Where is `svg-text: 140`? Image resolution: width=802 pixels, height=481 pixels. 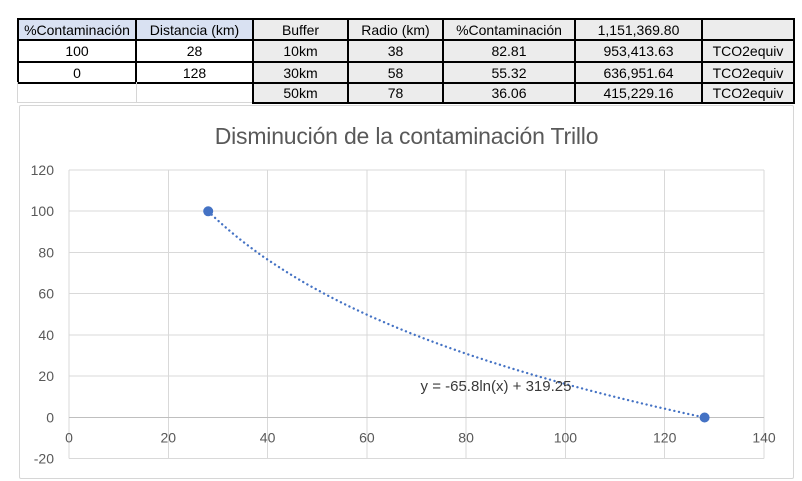
svg-text: 140 is located at coordinates (764, 438).